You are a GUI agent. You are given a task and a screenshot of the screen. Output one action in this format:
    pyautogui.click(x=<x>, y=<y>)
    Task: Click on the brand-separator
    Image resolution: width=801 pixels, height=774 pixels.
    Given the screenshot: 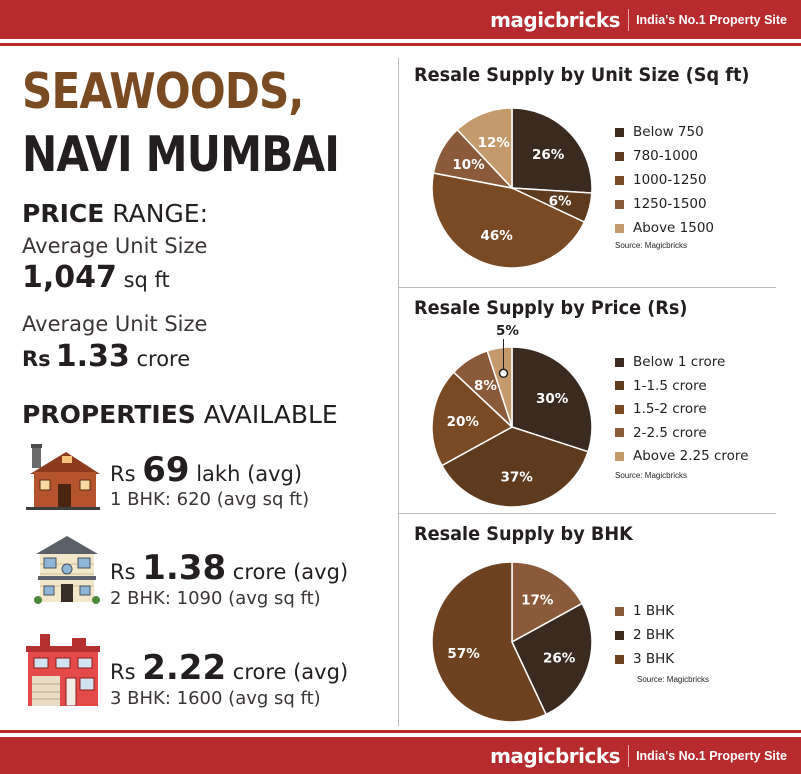 What is the action you would take?
    pyautogui.click(x=629, y=19)
    